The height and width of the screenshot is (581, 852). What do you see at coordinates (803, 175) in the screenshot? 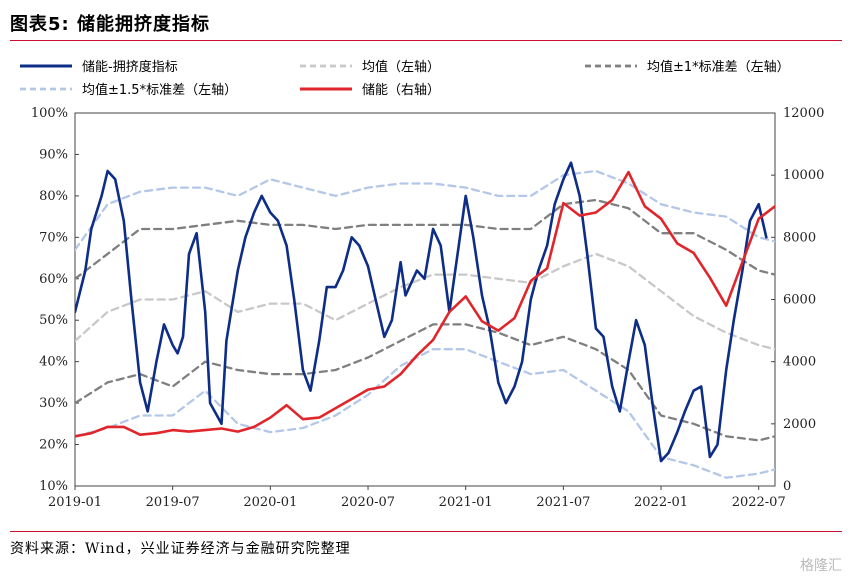
I see `right-tick-label: 10000` at bounding box center [803, 175].